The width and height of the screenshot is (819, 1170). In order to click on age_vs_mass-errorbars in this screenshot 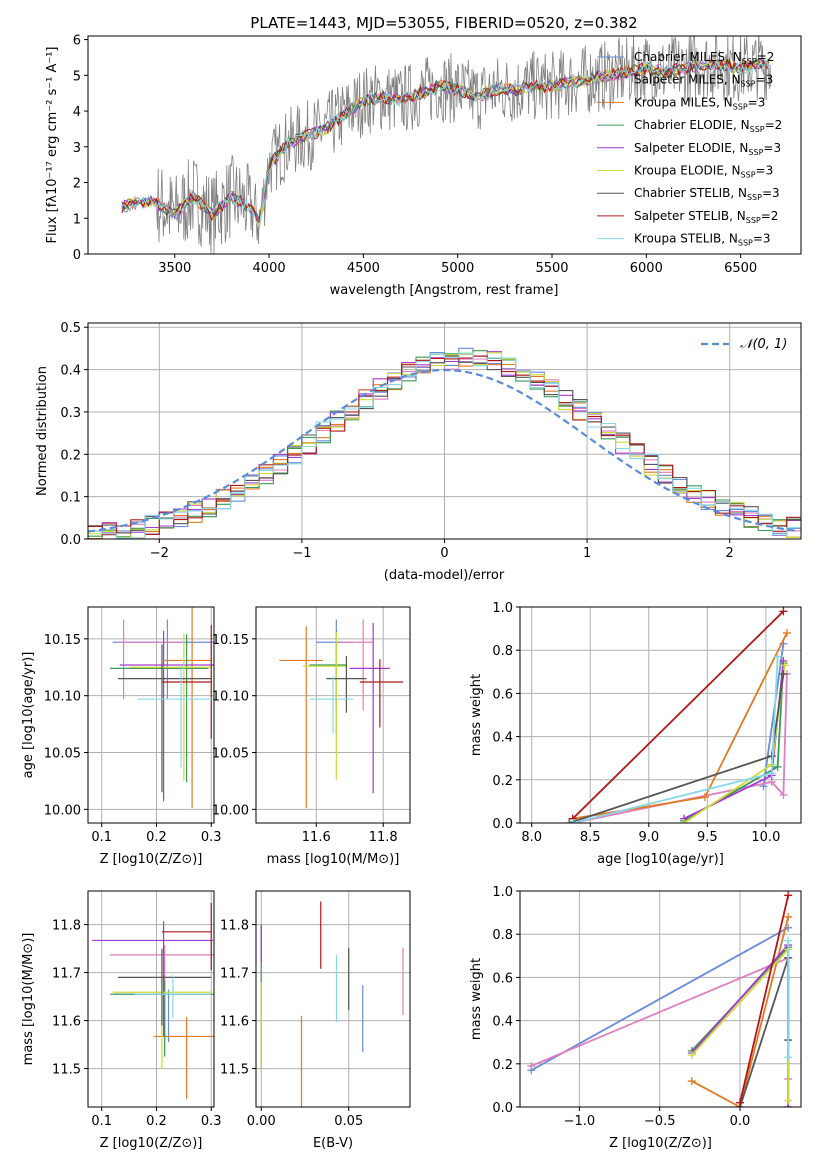, I will do `click(341, 714)`.